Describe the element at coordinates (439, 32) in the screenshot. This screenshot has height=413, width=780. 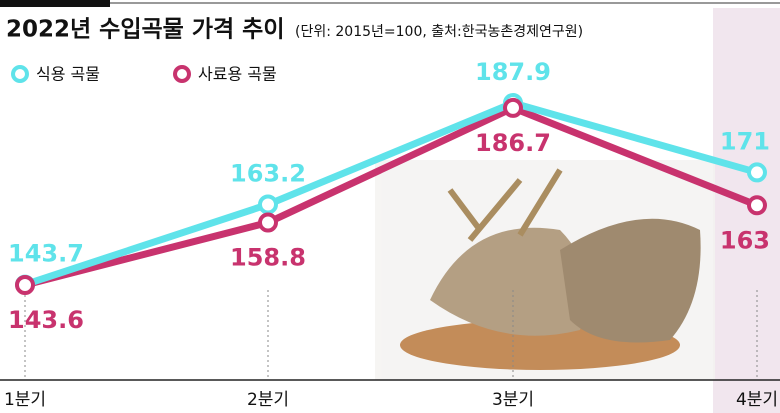
I see `chart-subtitle: (단위: 2015년=100, 출처:한국농촌경제연구원)` at that location.